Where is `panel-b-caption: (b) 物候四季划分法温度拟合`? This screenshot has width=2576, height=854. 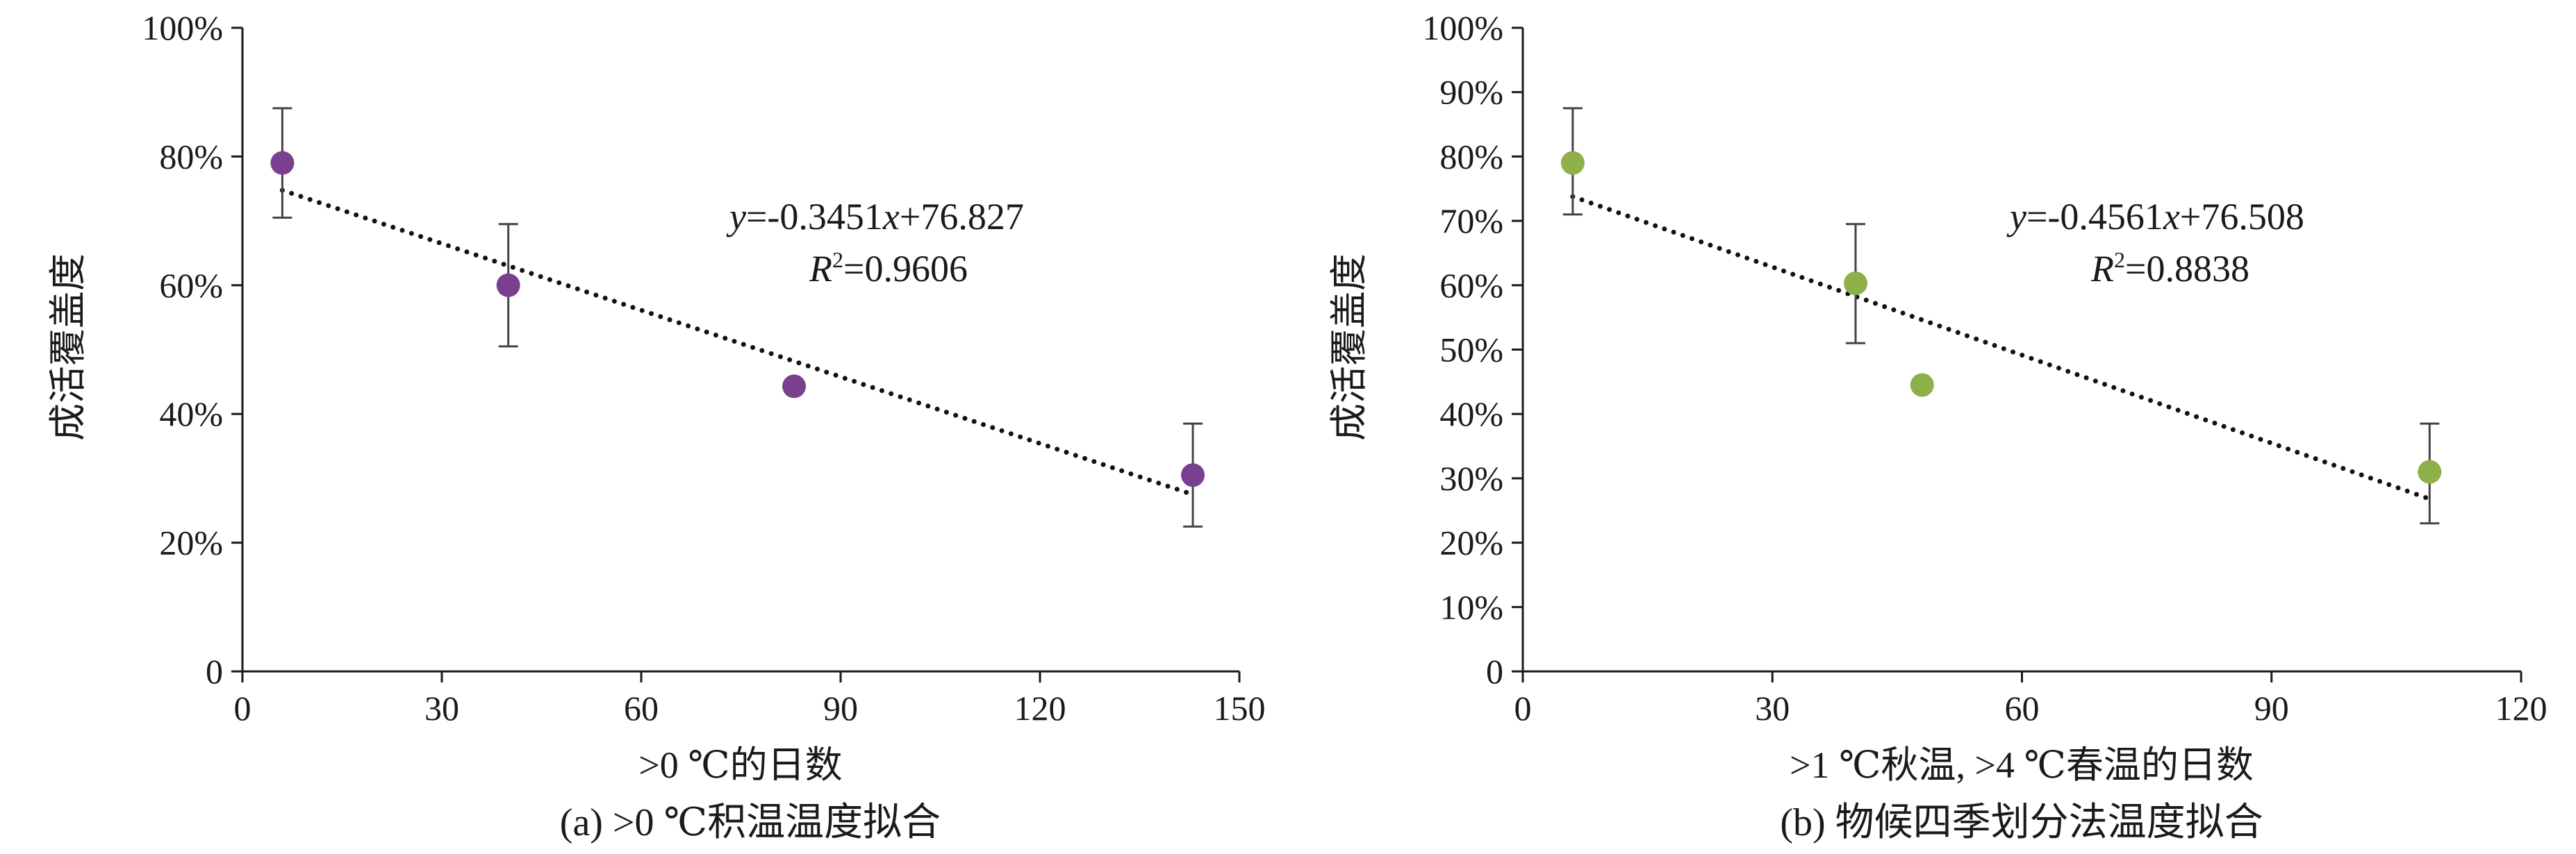
panel-b-caption: (b) 物候四季划分法温度拟合 is located at coordinates (2022, 823).